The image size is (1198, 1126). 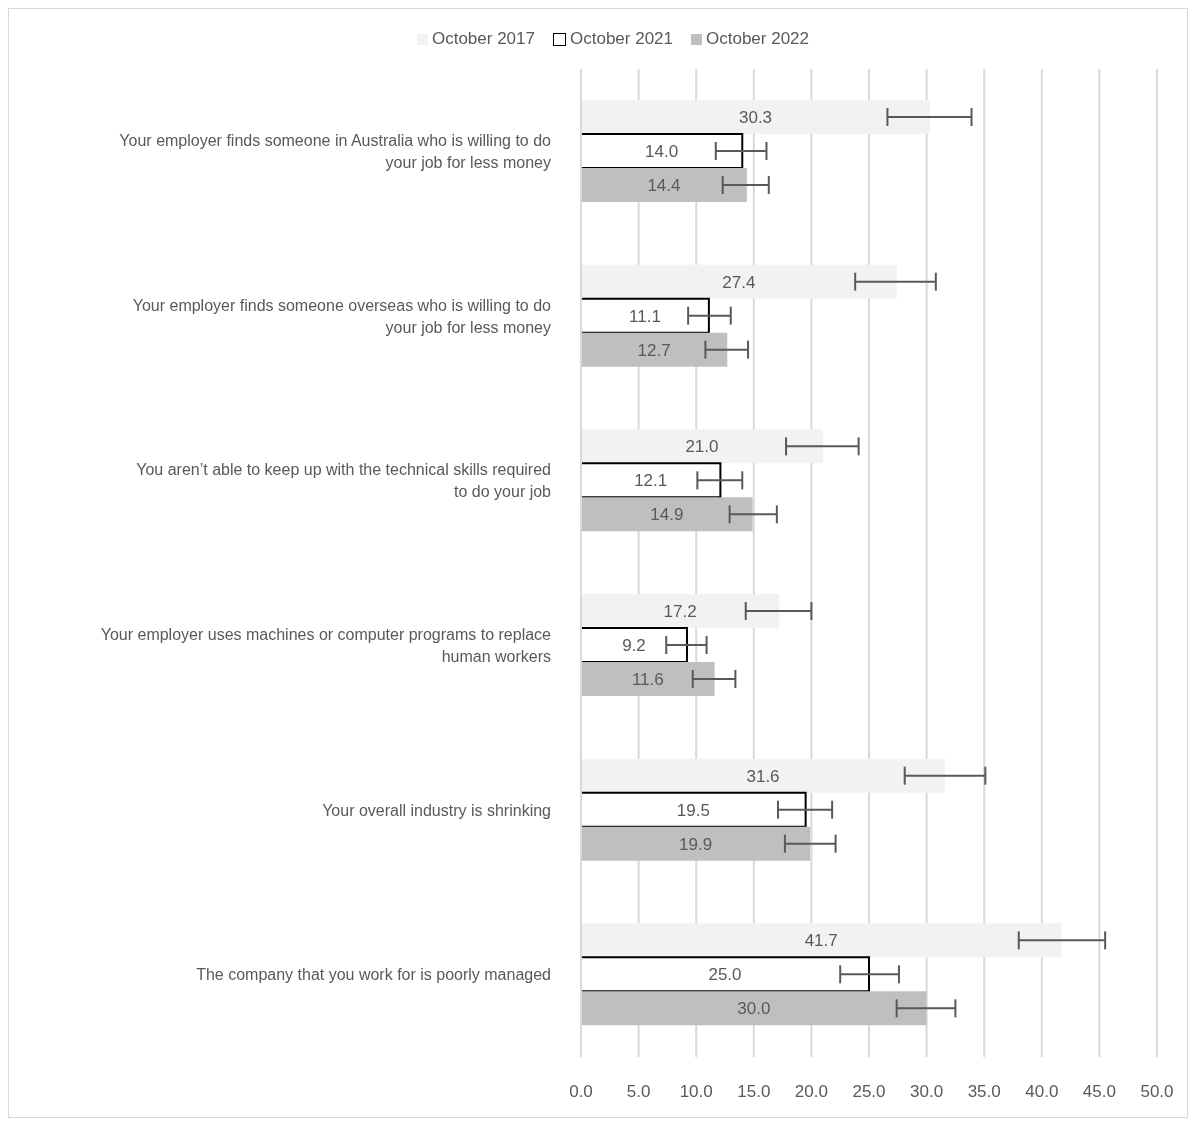 I want to click on y-tick-label: Your employer finds someone overseas who is willing to do your job for less money, so click(x=342, y=316).